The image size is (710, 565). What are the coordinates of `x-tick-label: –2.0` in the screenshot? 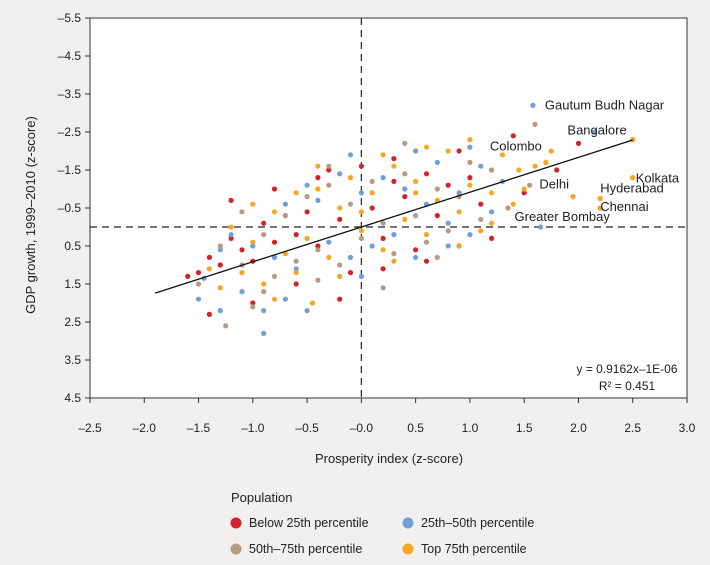 It's located at (145, 428).